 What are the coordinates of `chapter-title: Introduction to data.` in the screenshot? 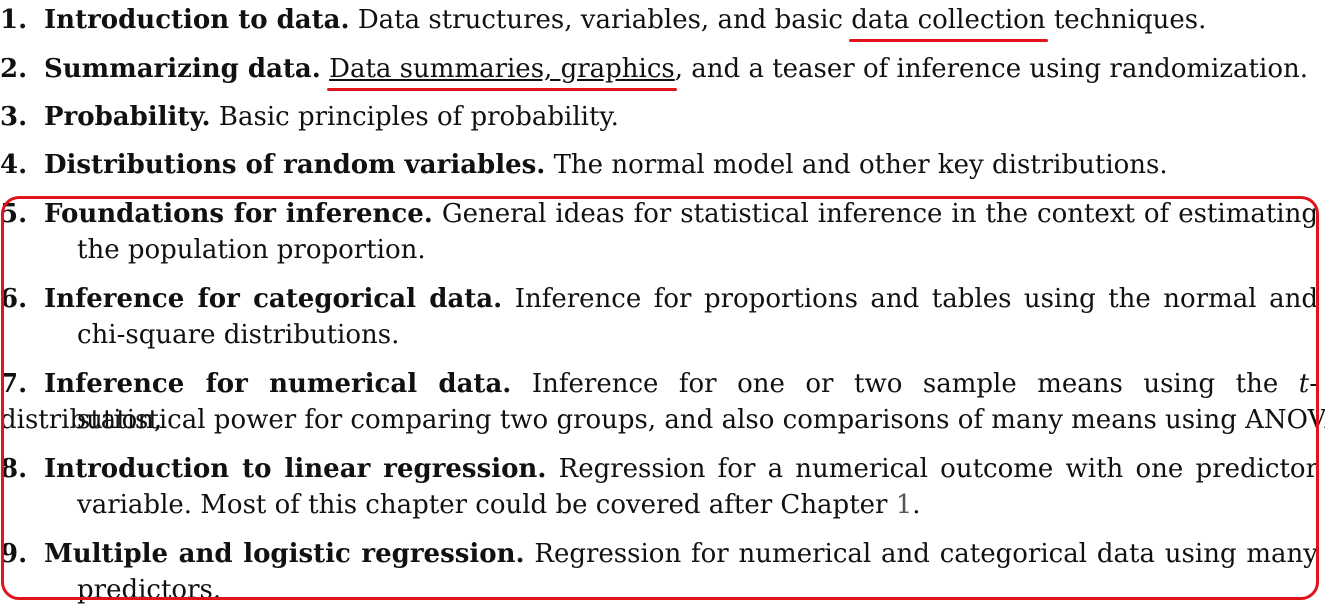 It's located at (197, 20).